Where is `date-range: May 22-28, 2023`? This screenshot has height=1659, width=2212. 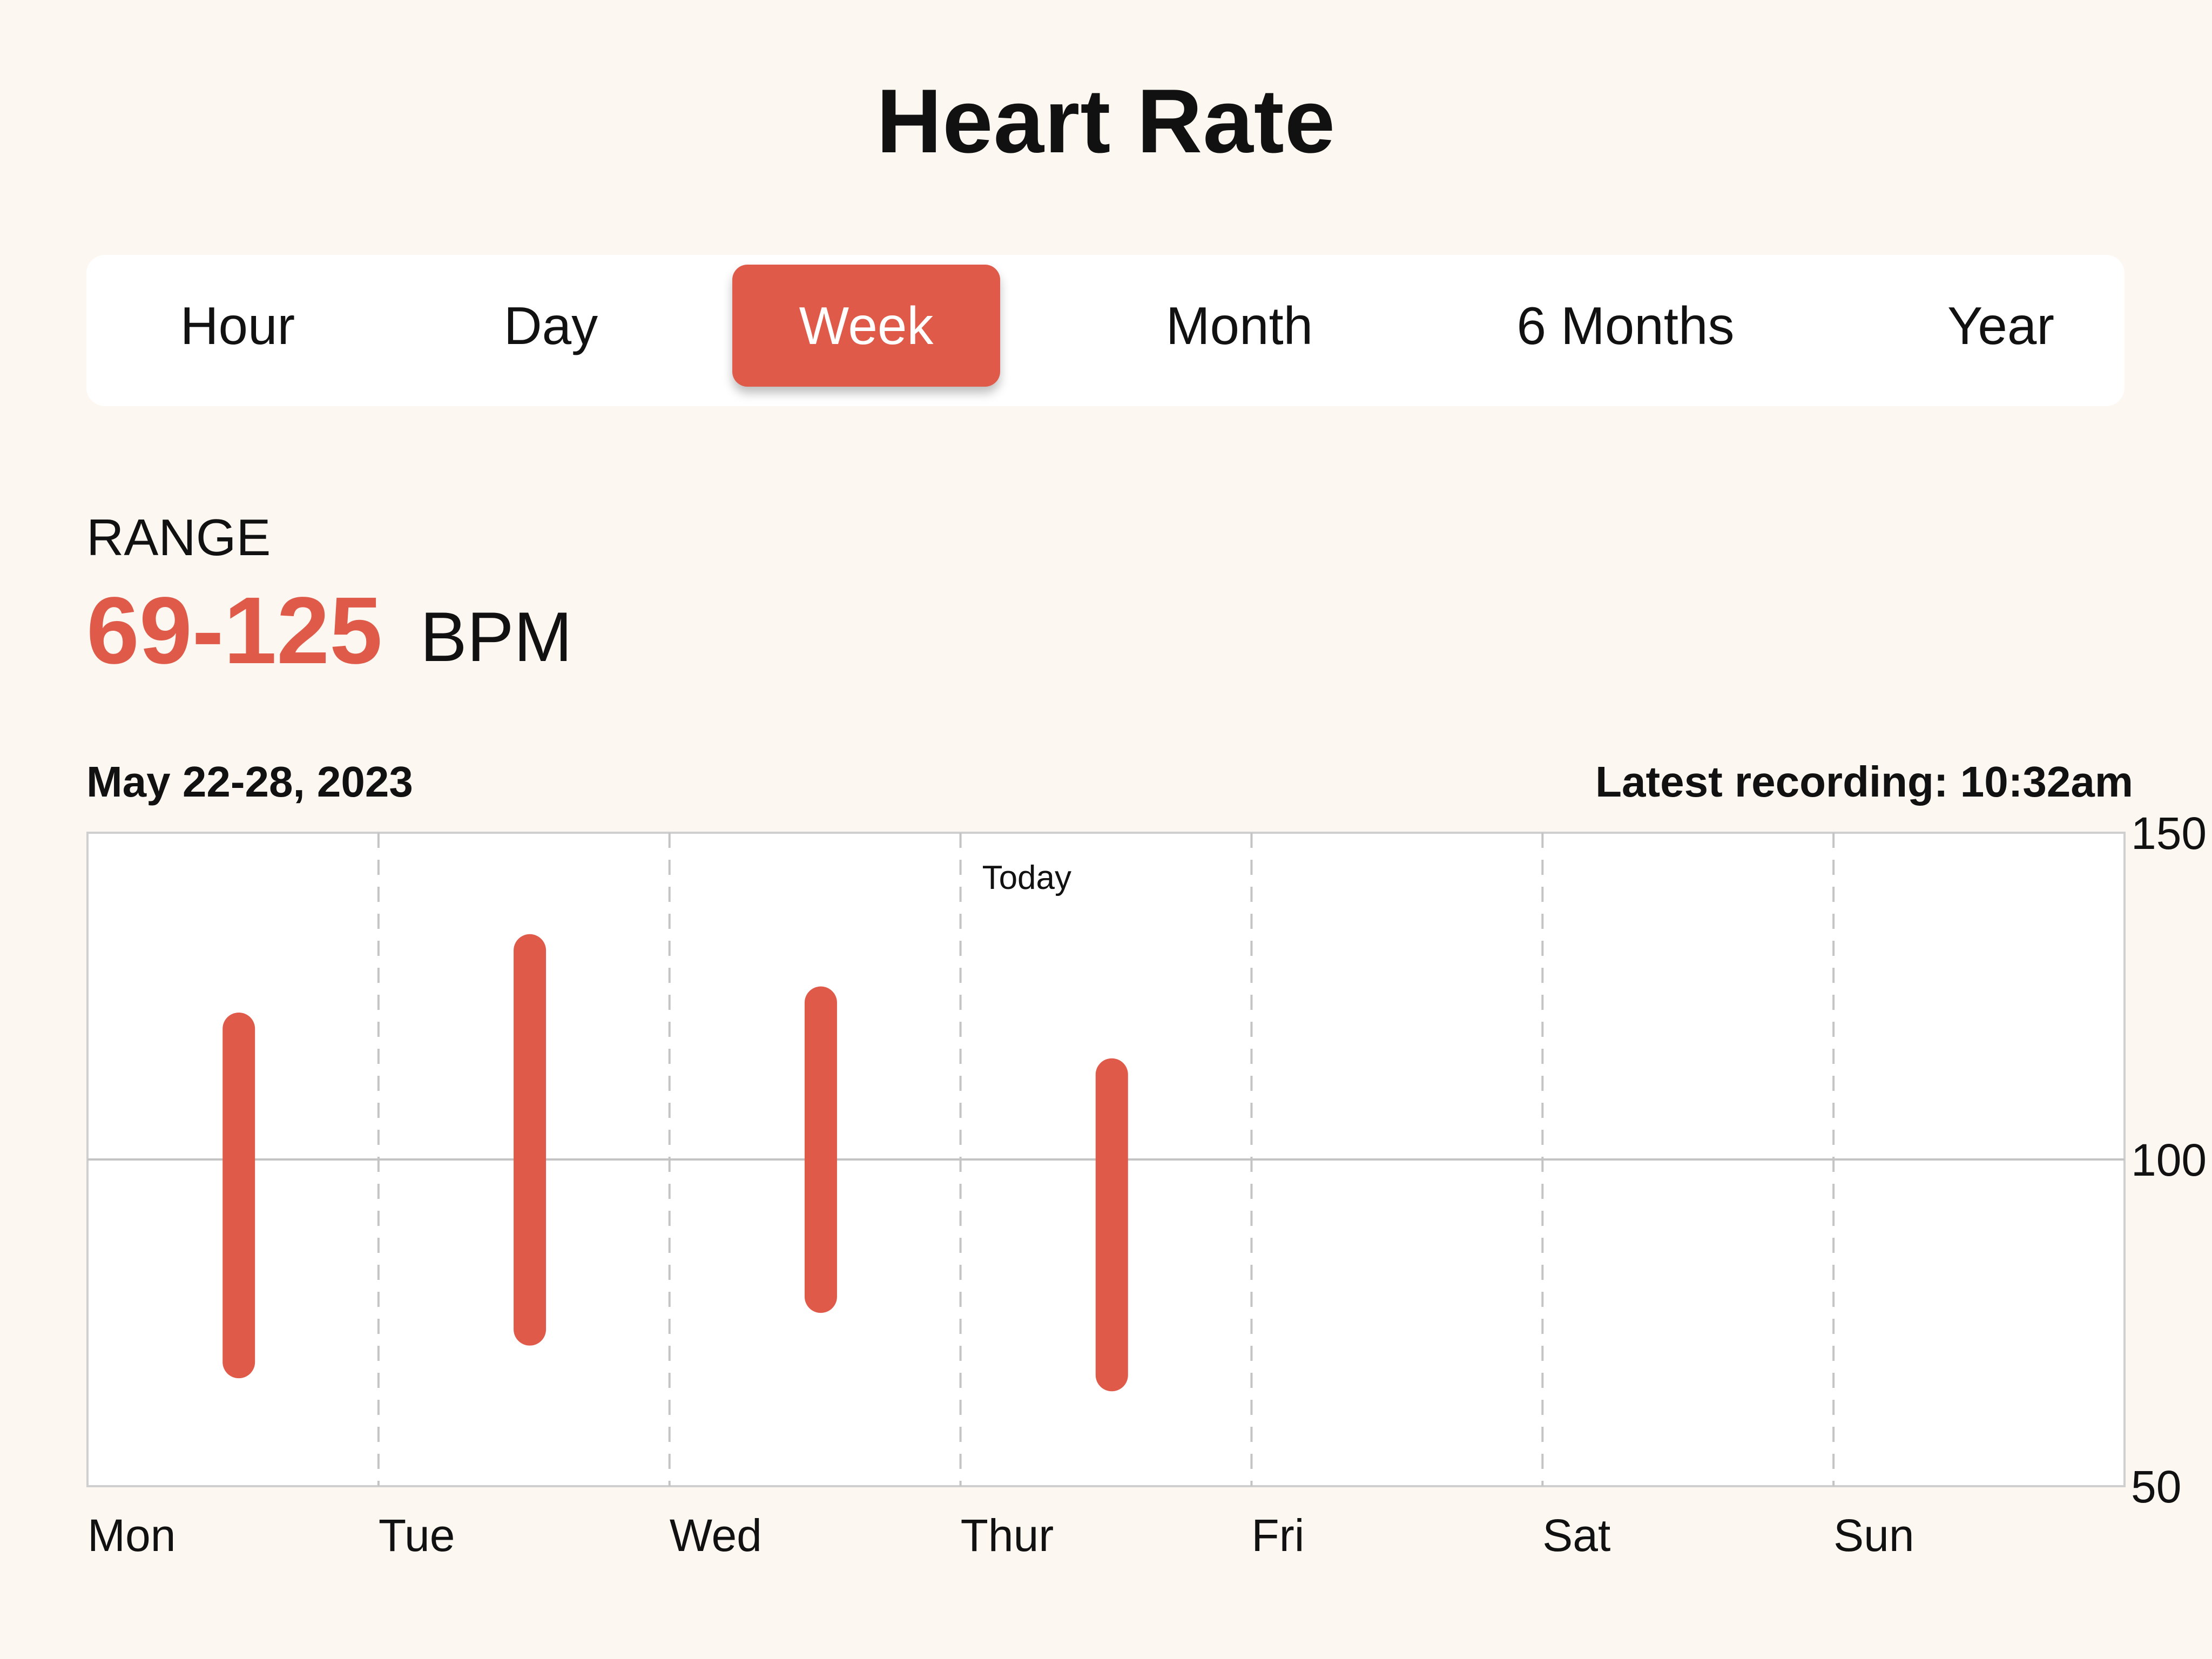 date-range: May 22-28, 2023 is located at coordinates (249, 782).